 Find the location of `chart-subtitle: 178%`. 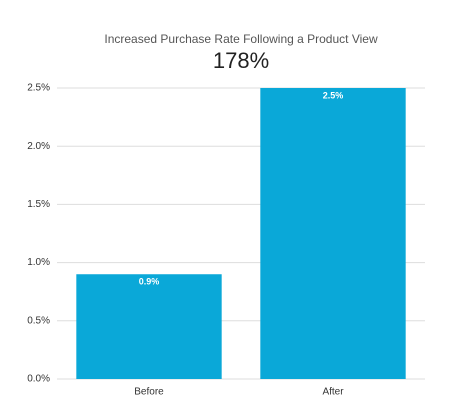

chart-subtitle: 178% is located at coordinates (241, 60).